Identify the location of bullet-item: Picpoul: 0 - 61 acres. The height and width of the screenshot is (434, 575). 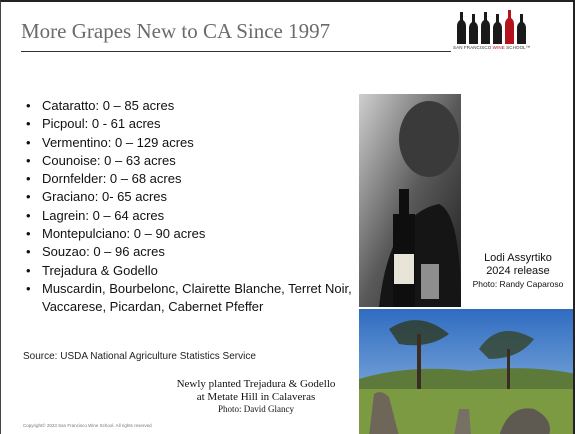
(190, 124).